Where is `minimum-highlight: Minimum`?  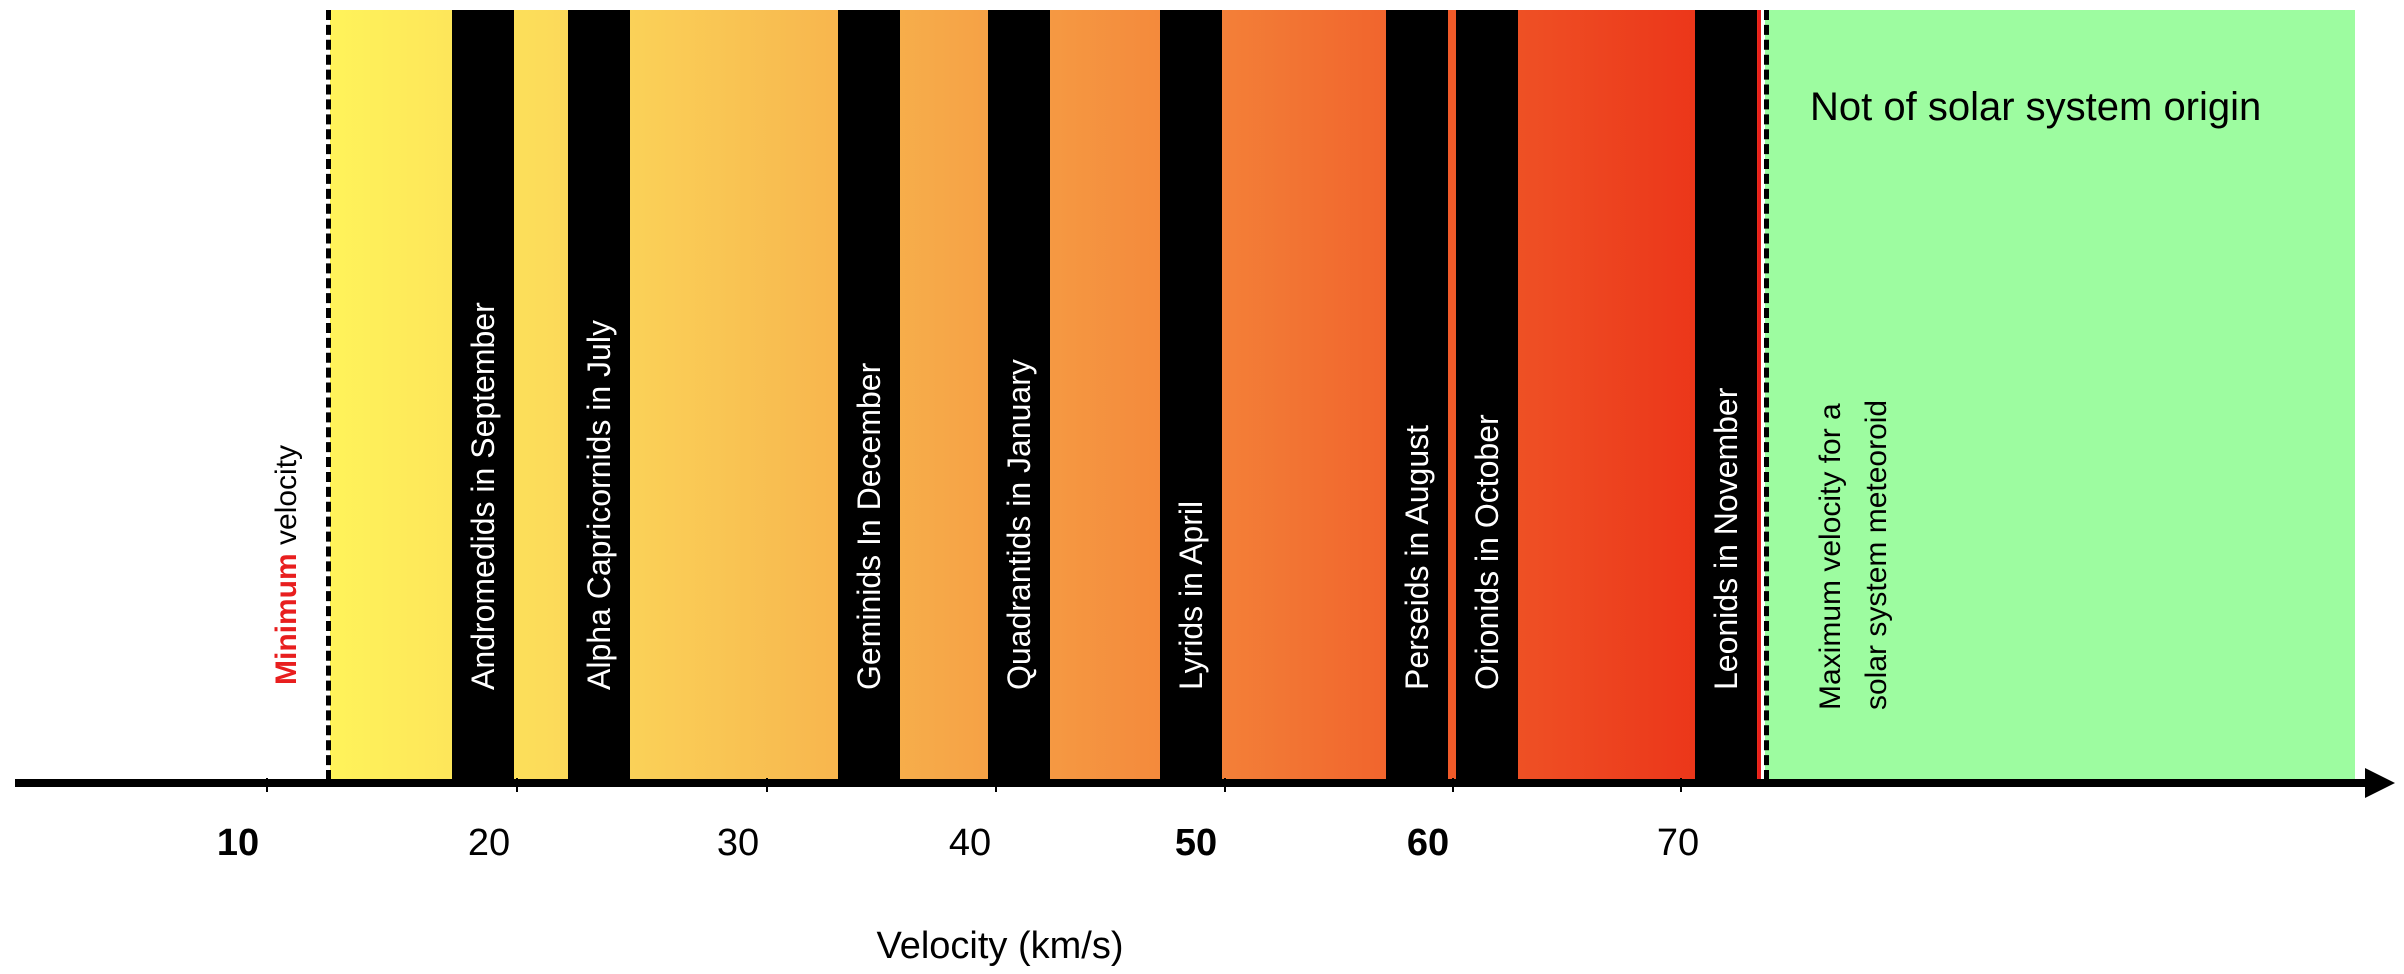
minimum-highlight: Minimum is located at coordinates (286, 619).